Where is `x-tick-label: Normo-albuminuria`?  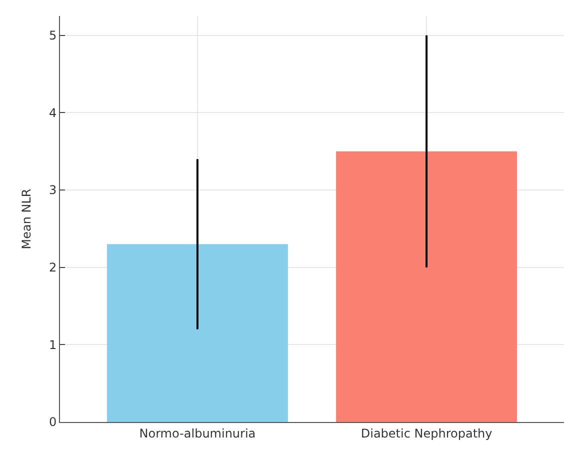
x-tick-label: Normo-albuminuria is located at coordinates (197, 433).